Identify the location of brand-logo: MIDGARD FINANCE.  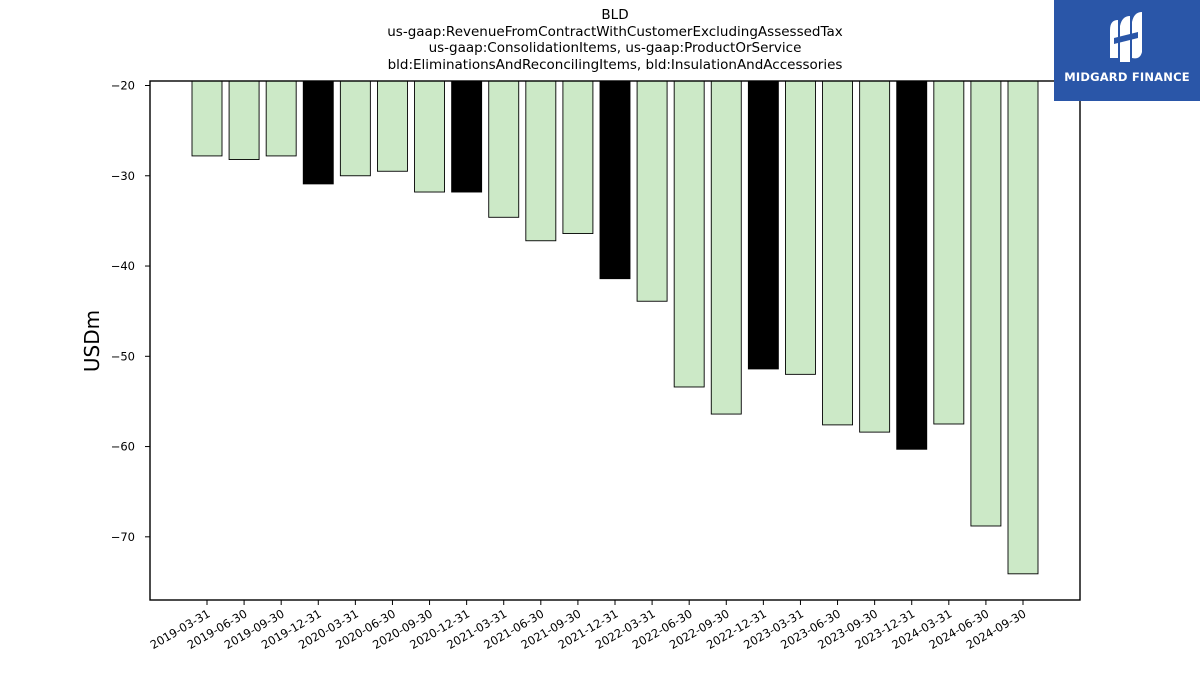
(1127, 50).